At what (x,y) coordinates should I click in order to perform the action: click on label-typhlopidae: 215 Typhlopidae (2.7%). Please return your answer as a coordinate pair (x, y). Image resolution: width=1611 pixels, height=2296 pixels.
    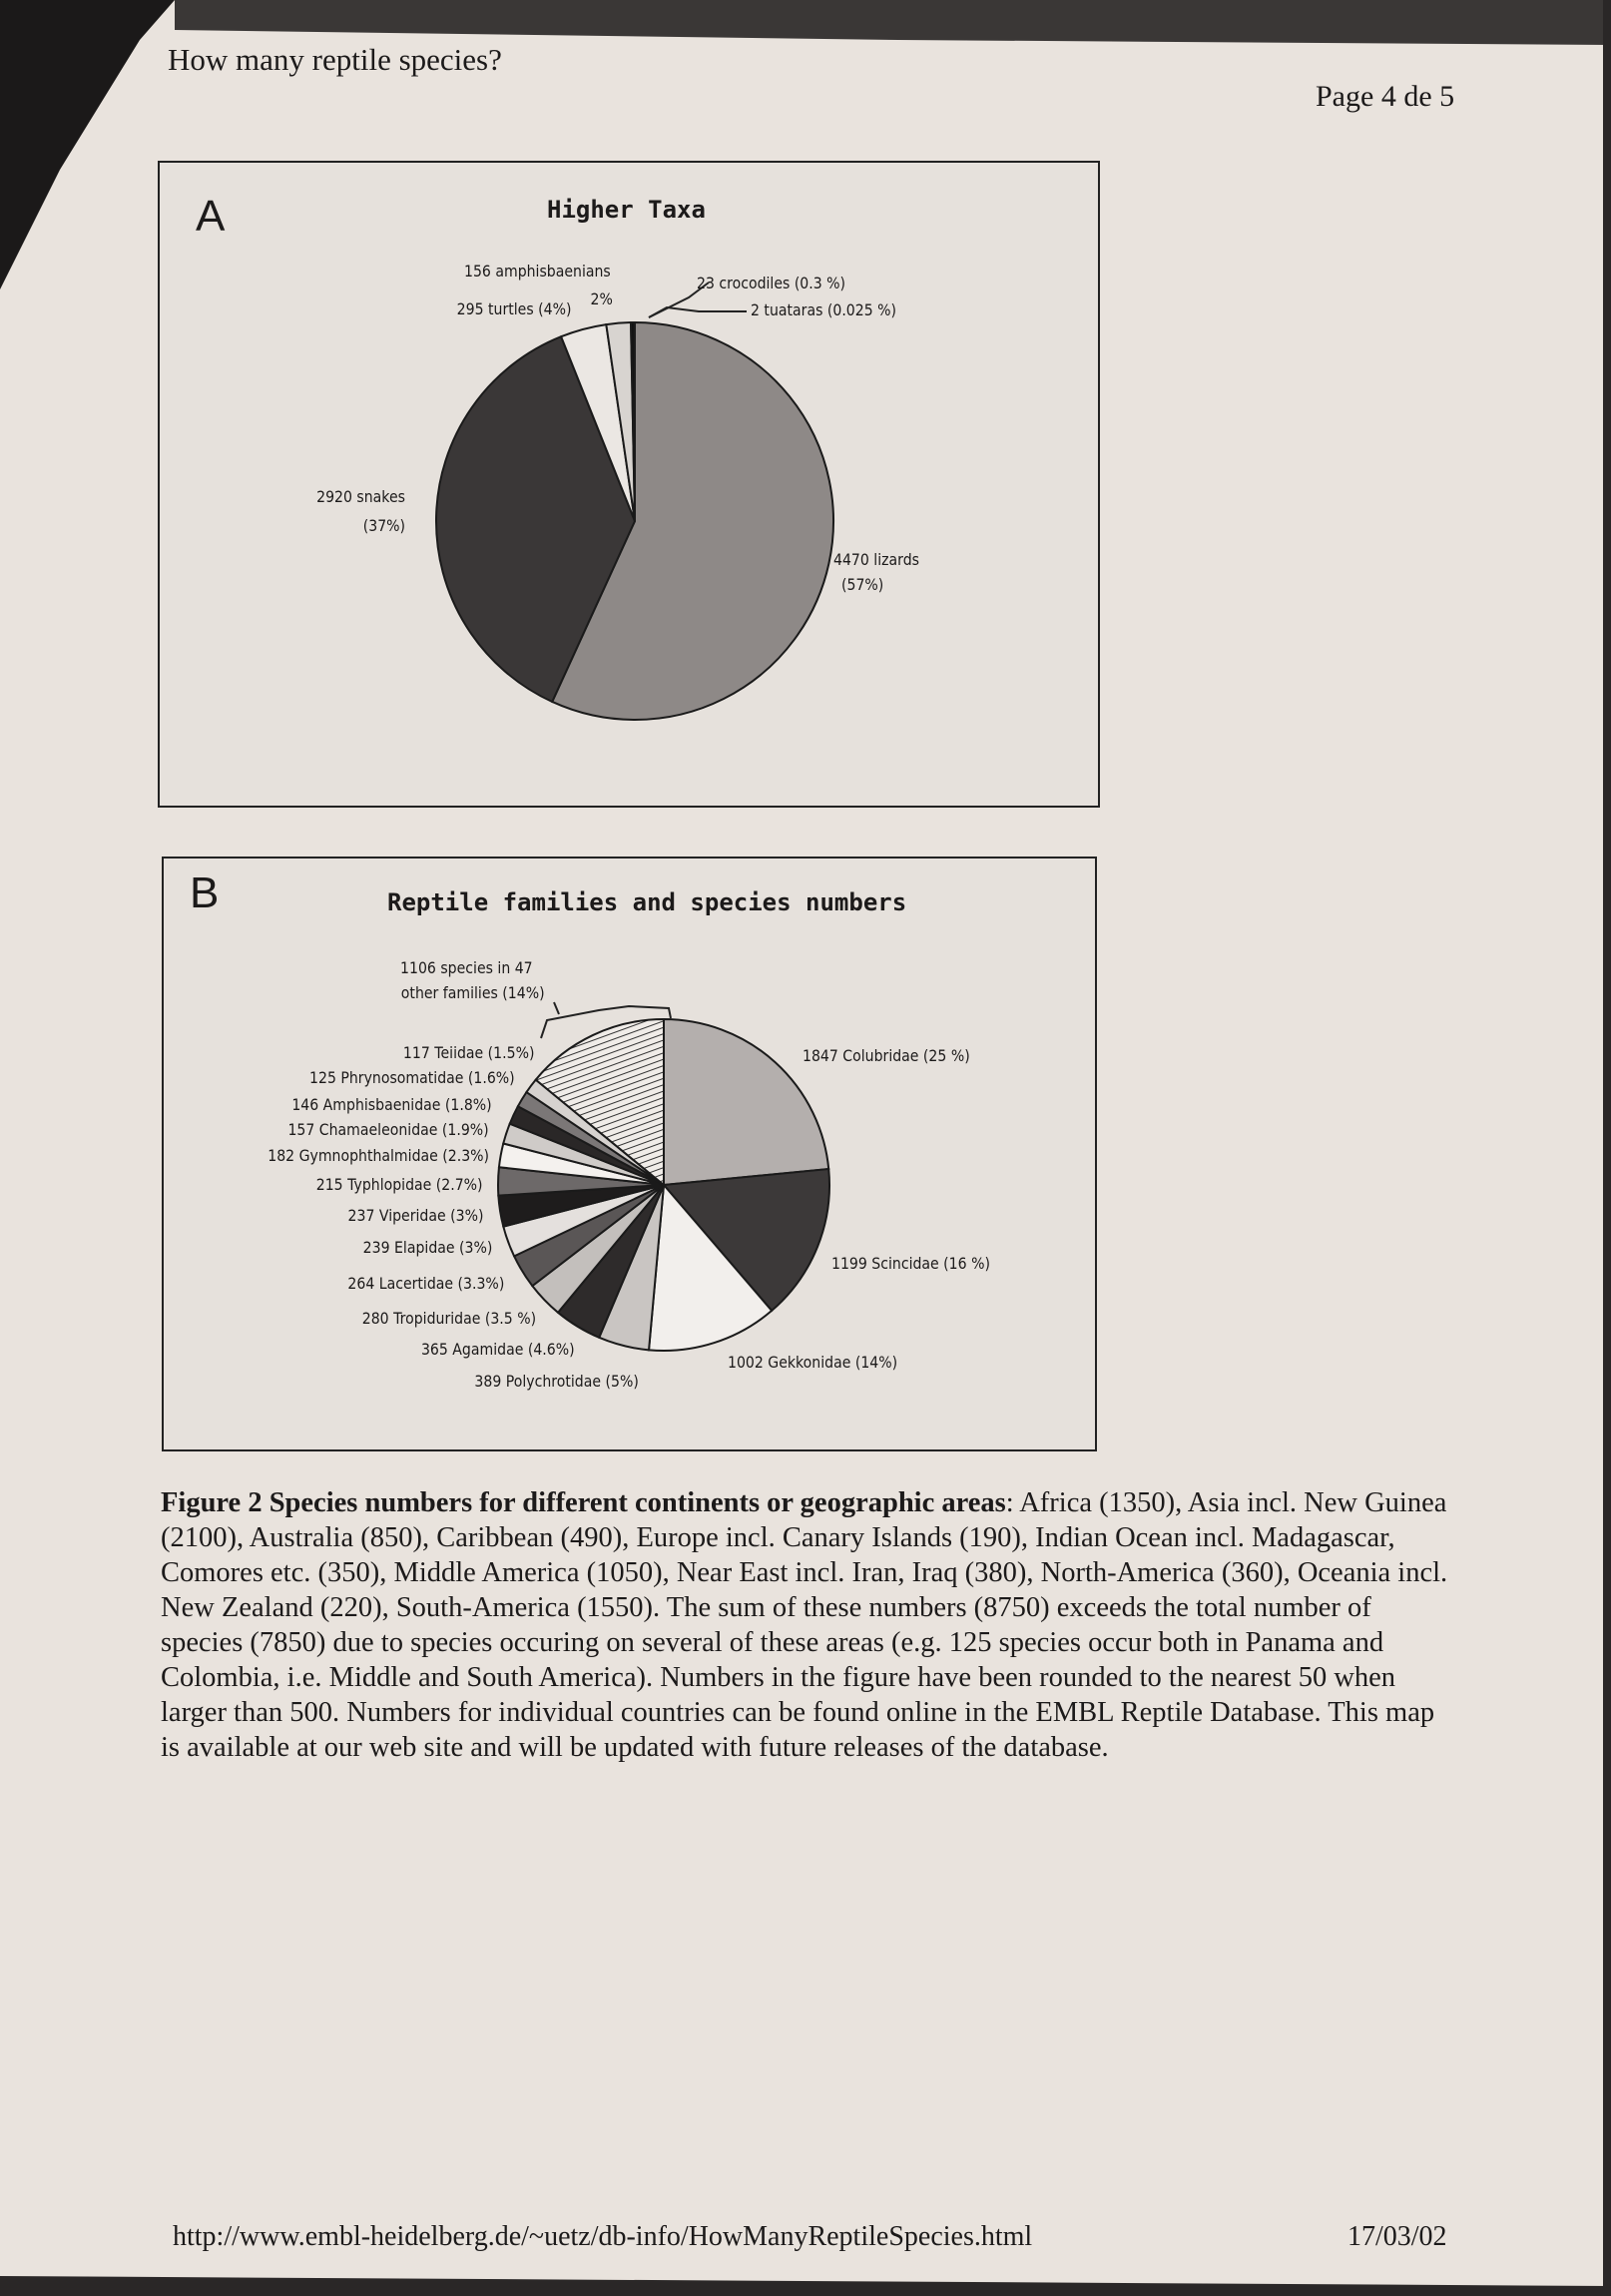
    Looking at the image, I should click on (399, 1184).